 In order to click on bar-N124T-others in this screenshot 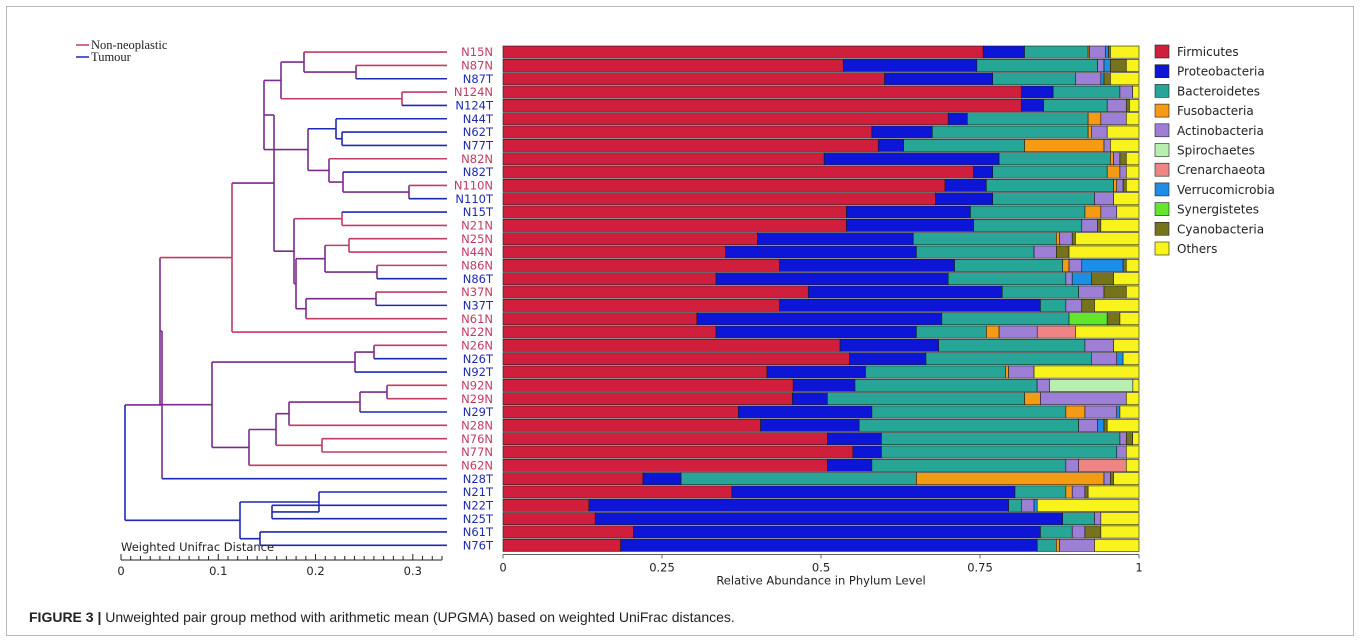, I will do `click(1134, 105)`.